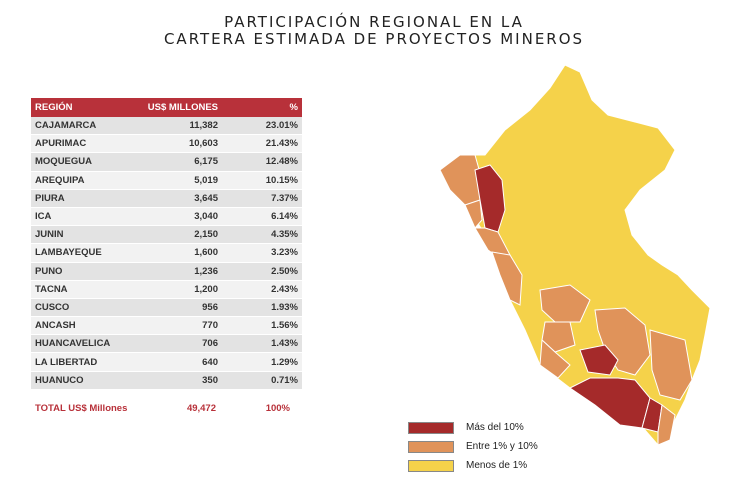 Image resolution: width=748 pixels, height=491 pixels. I want to click on cell-region: MOQUEGUA, so click(85, 162).